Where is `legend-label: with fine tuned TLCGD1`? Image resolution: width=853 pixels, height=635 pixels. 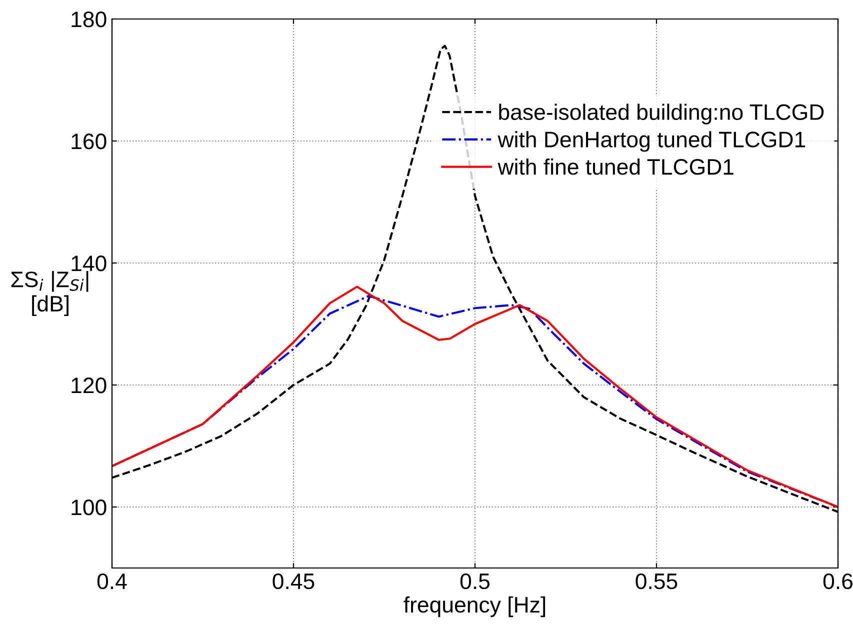
legend-label: with fine tuned TLCGD1 is located at coordinates (616, 166).